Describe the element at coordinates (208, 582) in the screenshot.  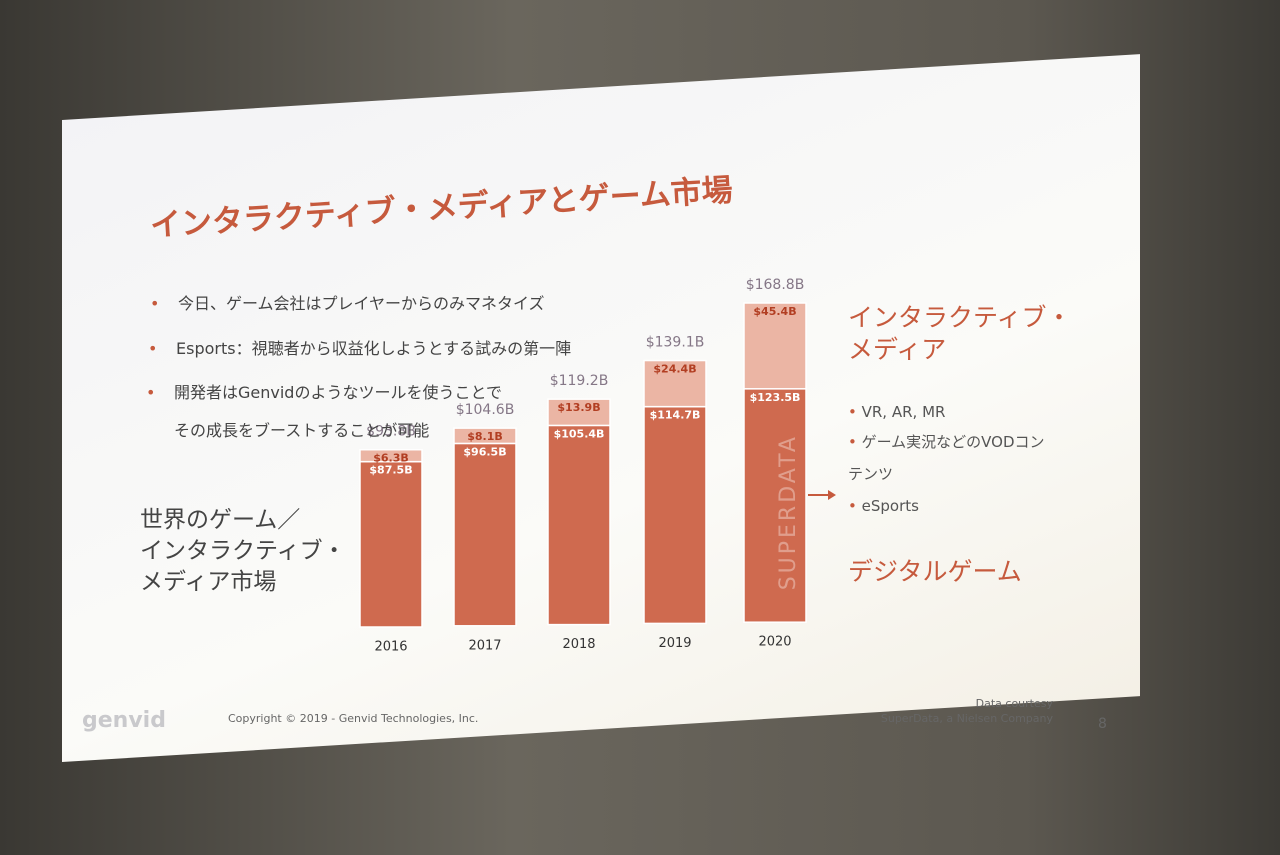
I see `market-label-line: メディア市場` at that location.